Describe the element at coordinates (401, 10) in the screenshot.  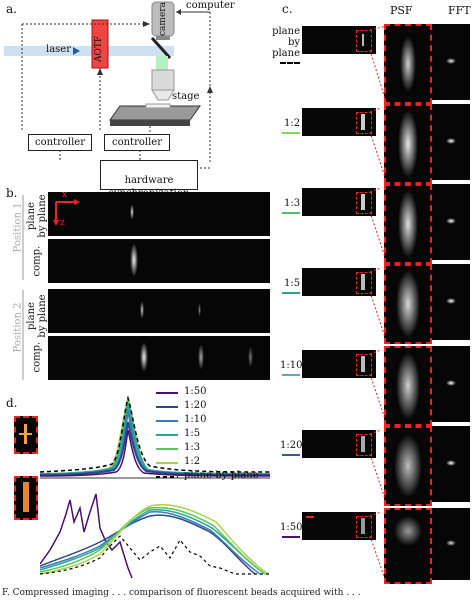
I see `col-header-psf: PSF` at that location.